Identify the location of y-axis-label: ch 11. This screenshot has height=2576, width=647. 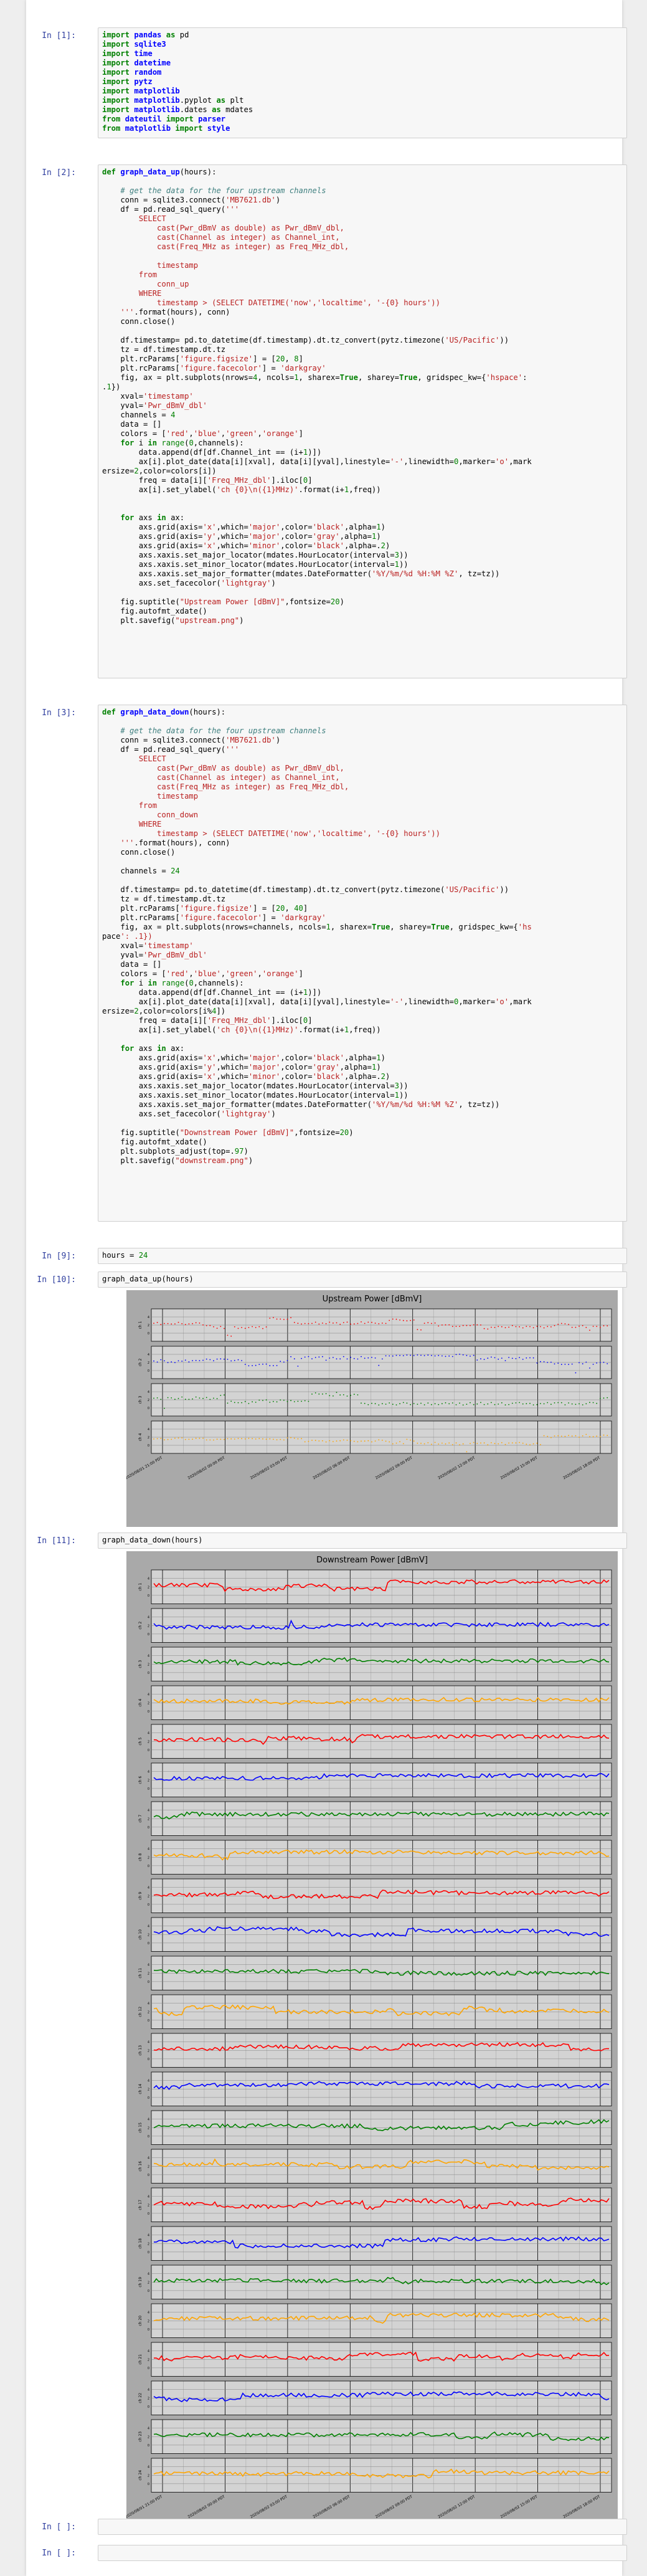
(140, 1974).